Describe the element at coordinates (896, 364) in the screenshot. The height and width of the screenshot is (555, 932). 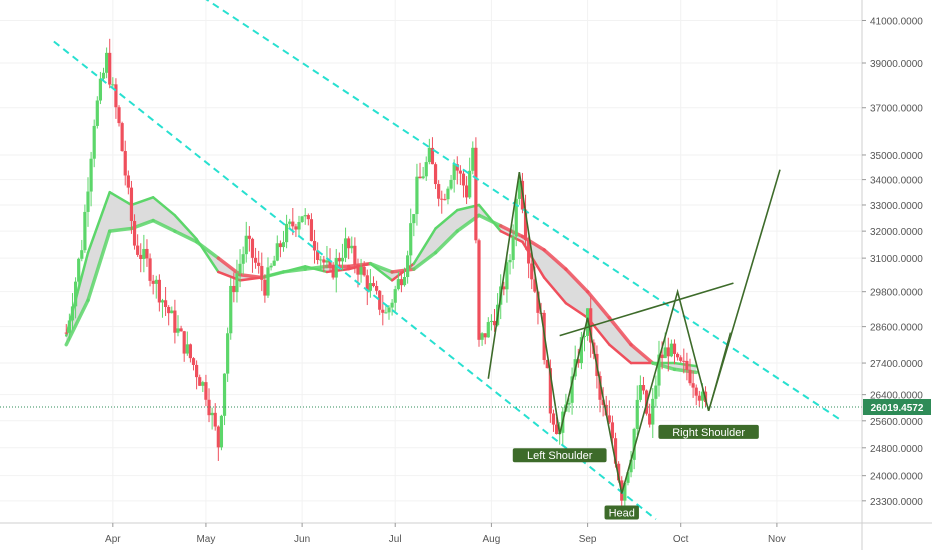
I see `y-tick-label: 27400.0000` at that location.